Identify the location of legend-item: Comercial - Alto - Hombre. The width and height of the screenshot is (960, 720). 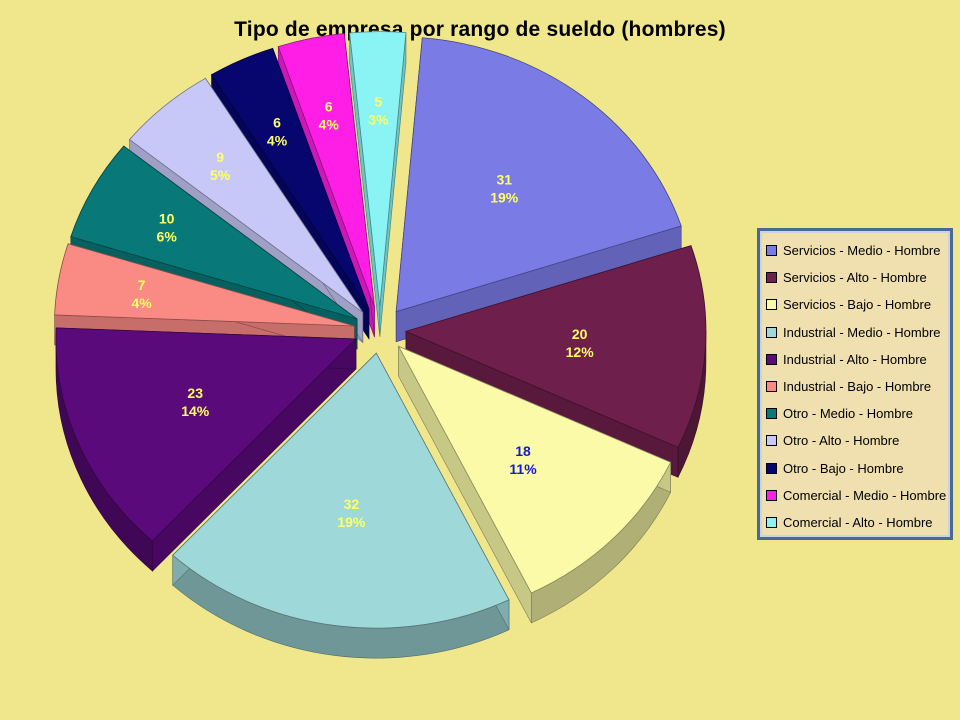
(858, 522).